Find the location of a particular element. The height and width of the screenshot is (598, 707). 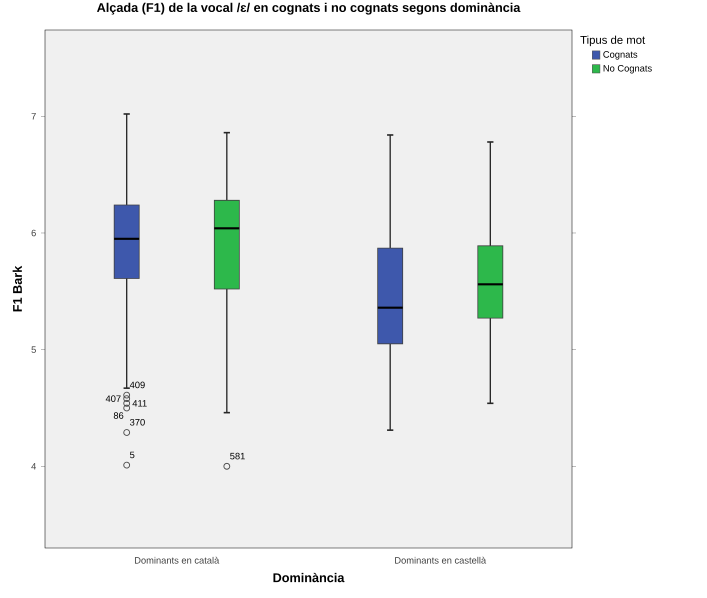

annotation: 86 is located at coordinates (119, 415).